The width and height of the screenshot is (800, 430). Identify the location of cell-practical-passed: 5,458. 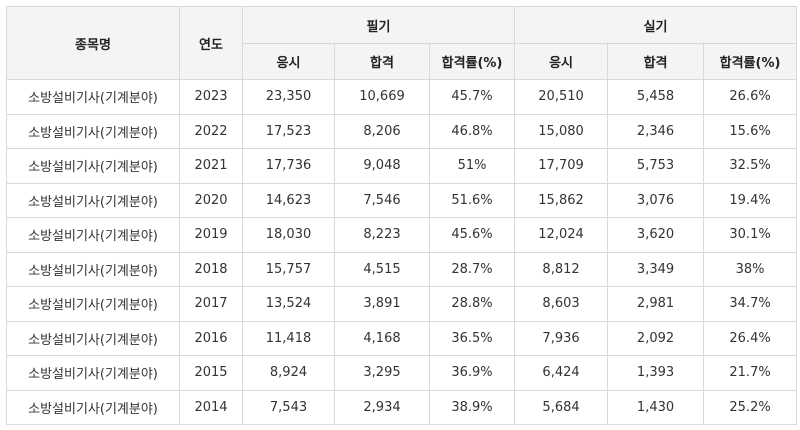
(656, 97).